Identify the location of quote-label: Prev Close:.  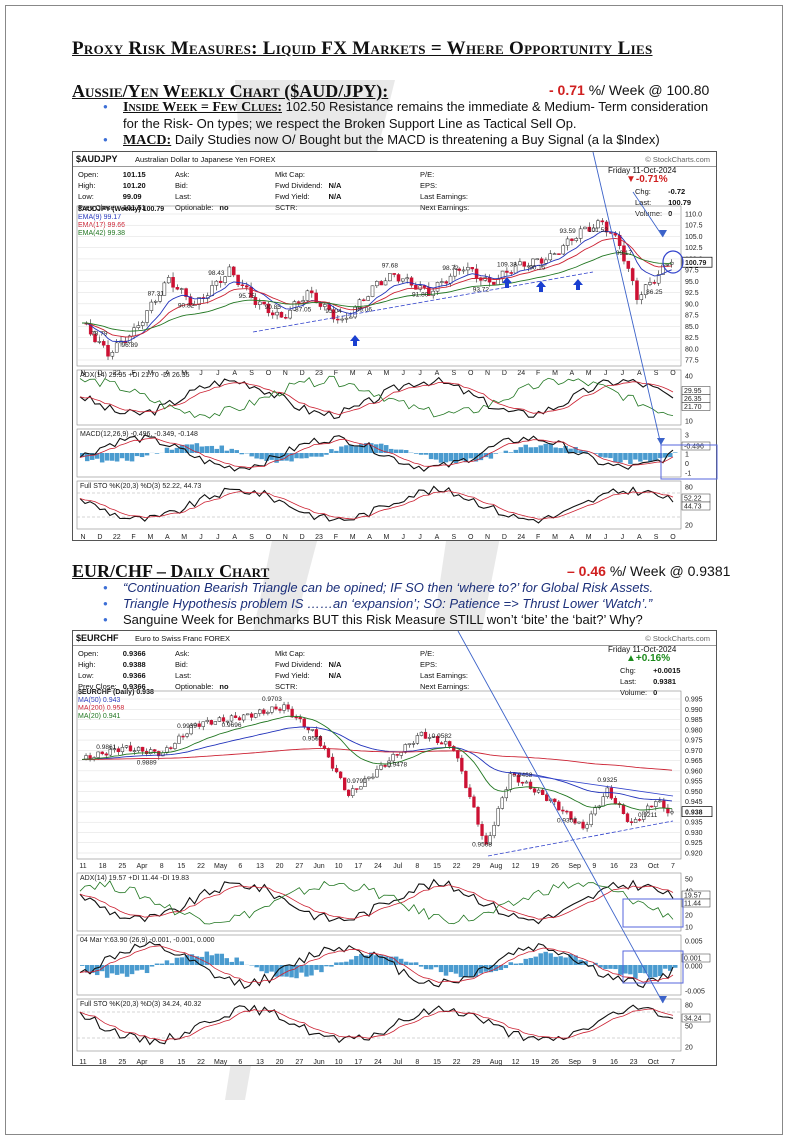
(97, 207).